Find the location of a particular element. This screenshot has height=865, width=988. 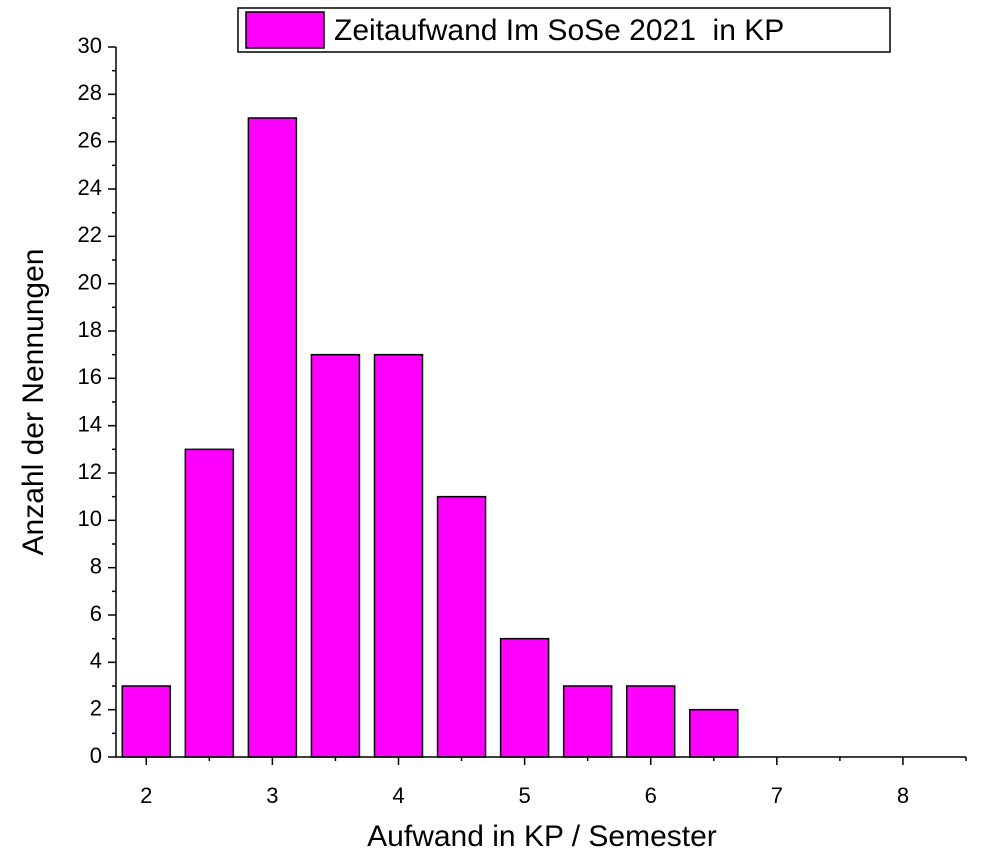

x-tick-label: 7 is located at coordinates (777, 795).